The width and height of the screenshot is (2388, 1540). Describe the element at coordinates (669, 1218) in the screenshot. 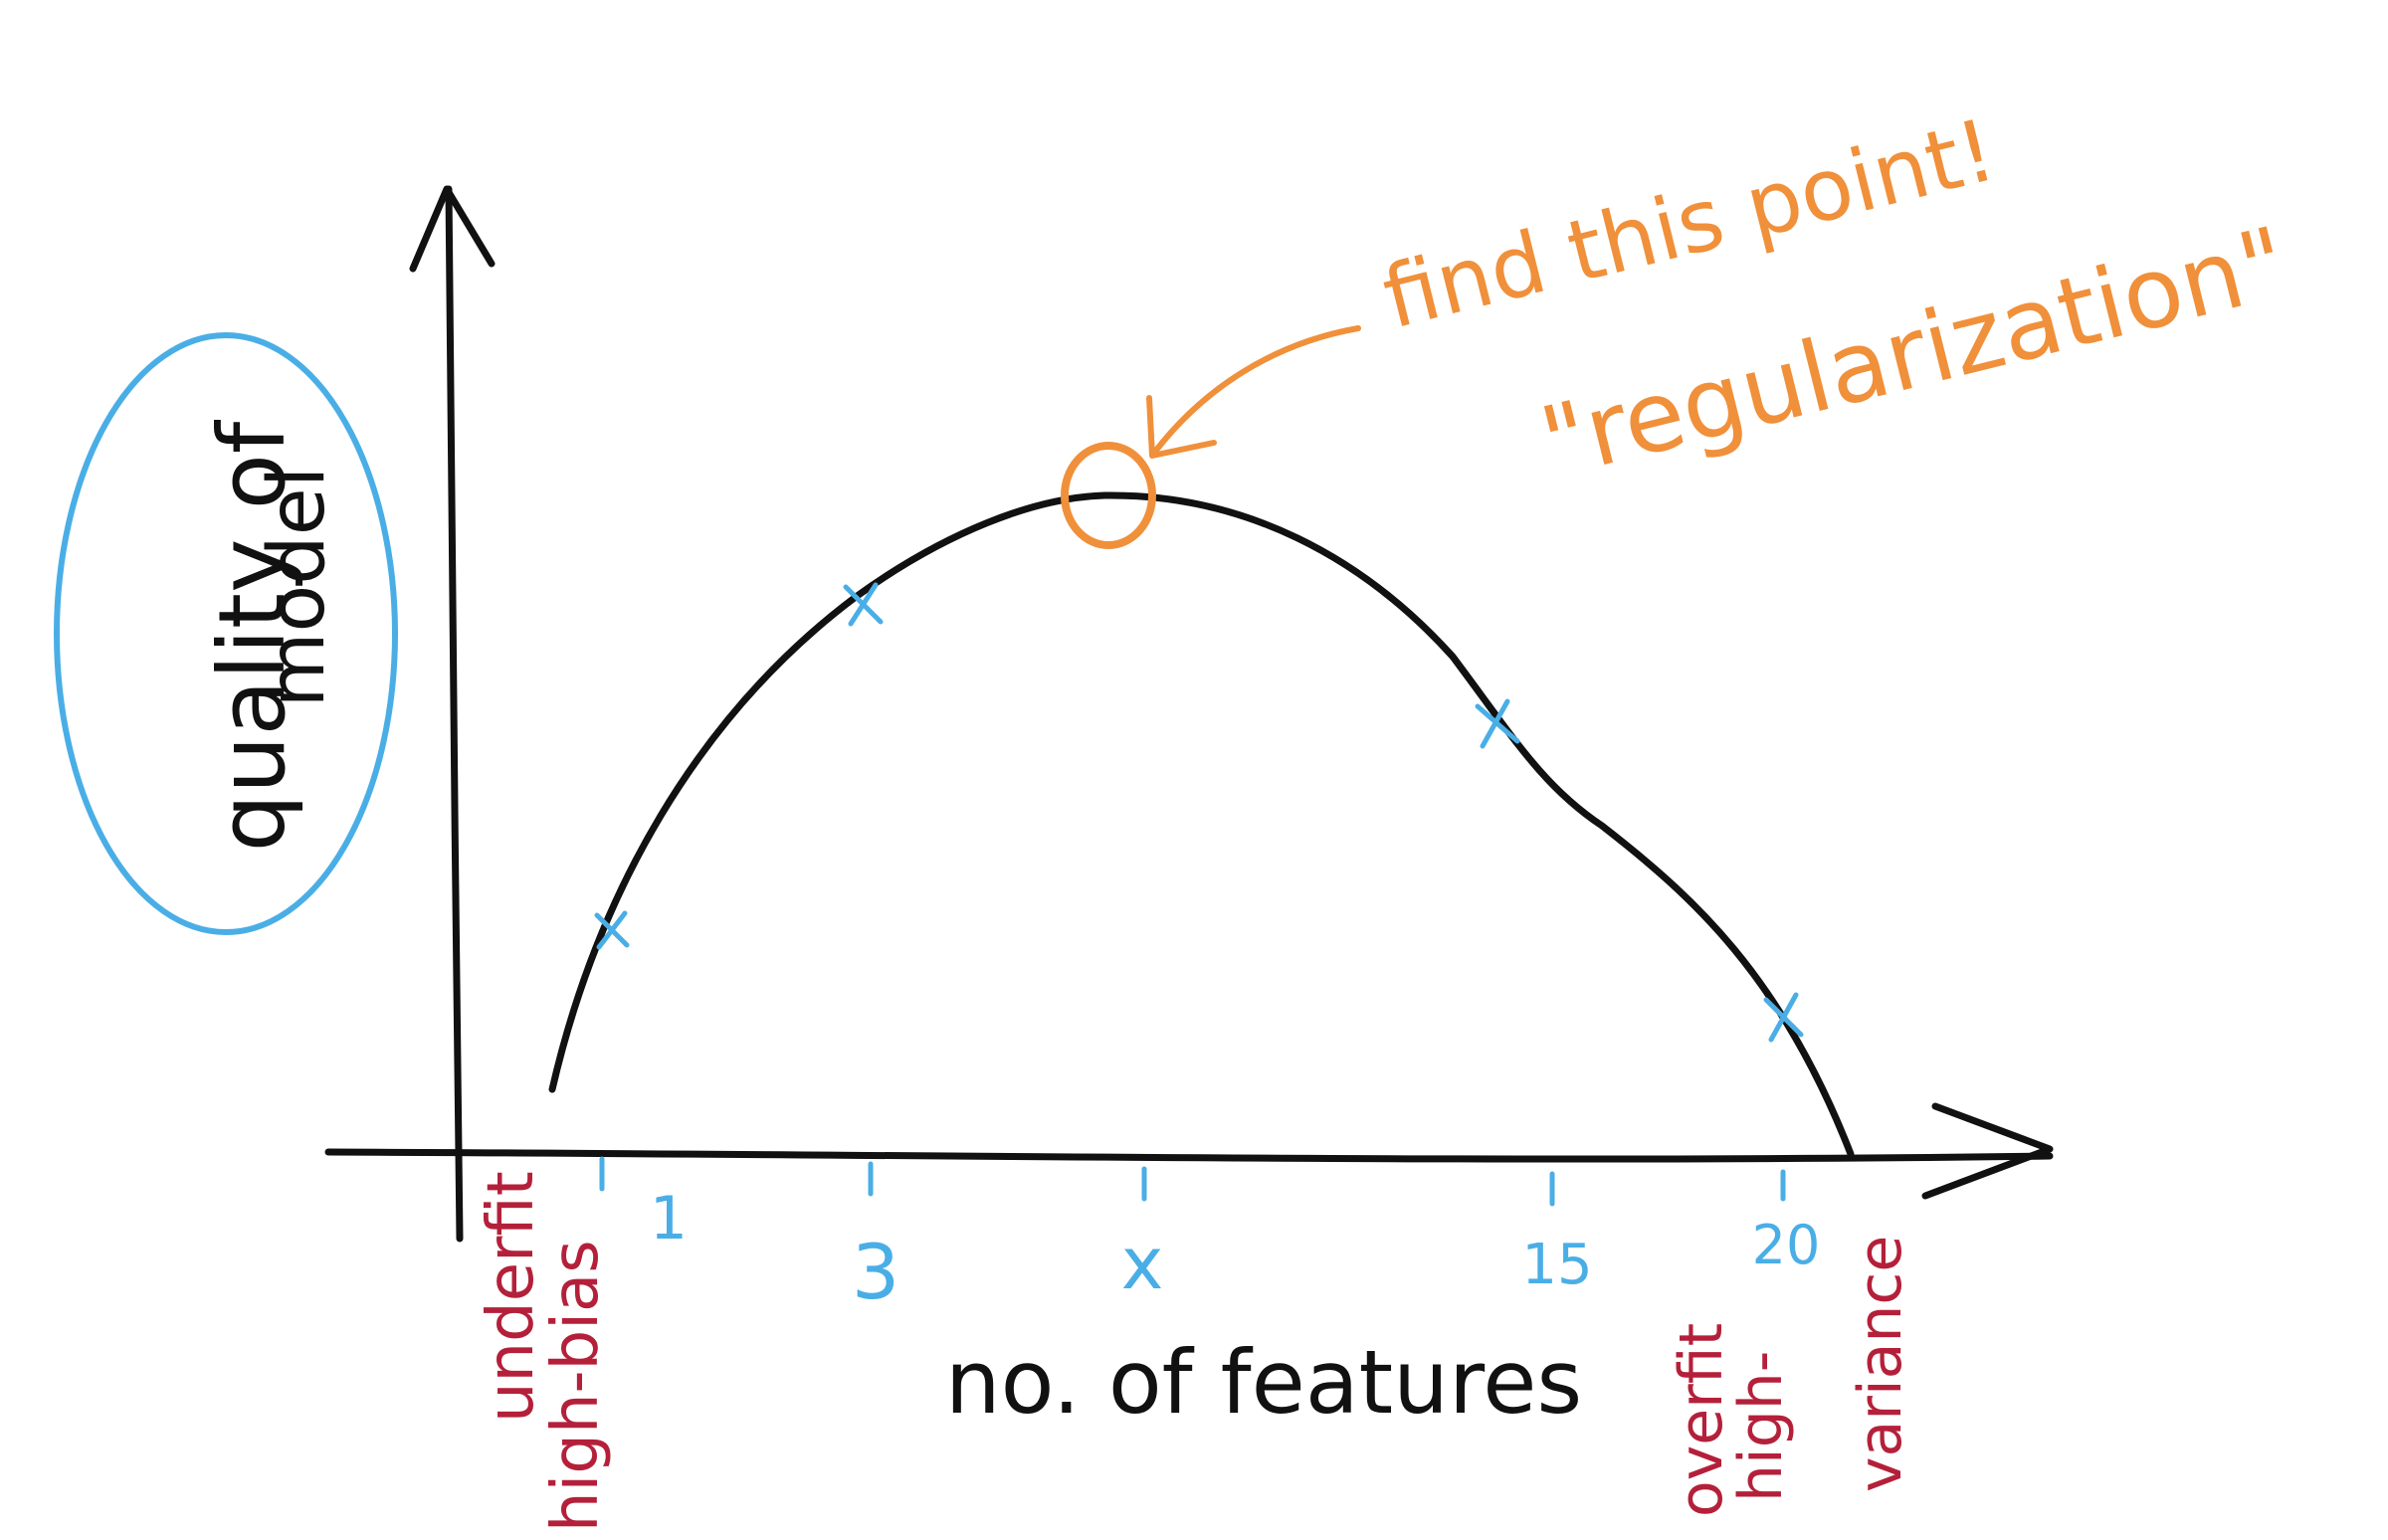

I see `x-tick-label-1: 1` at that location.